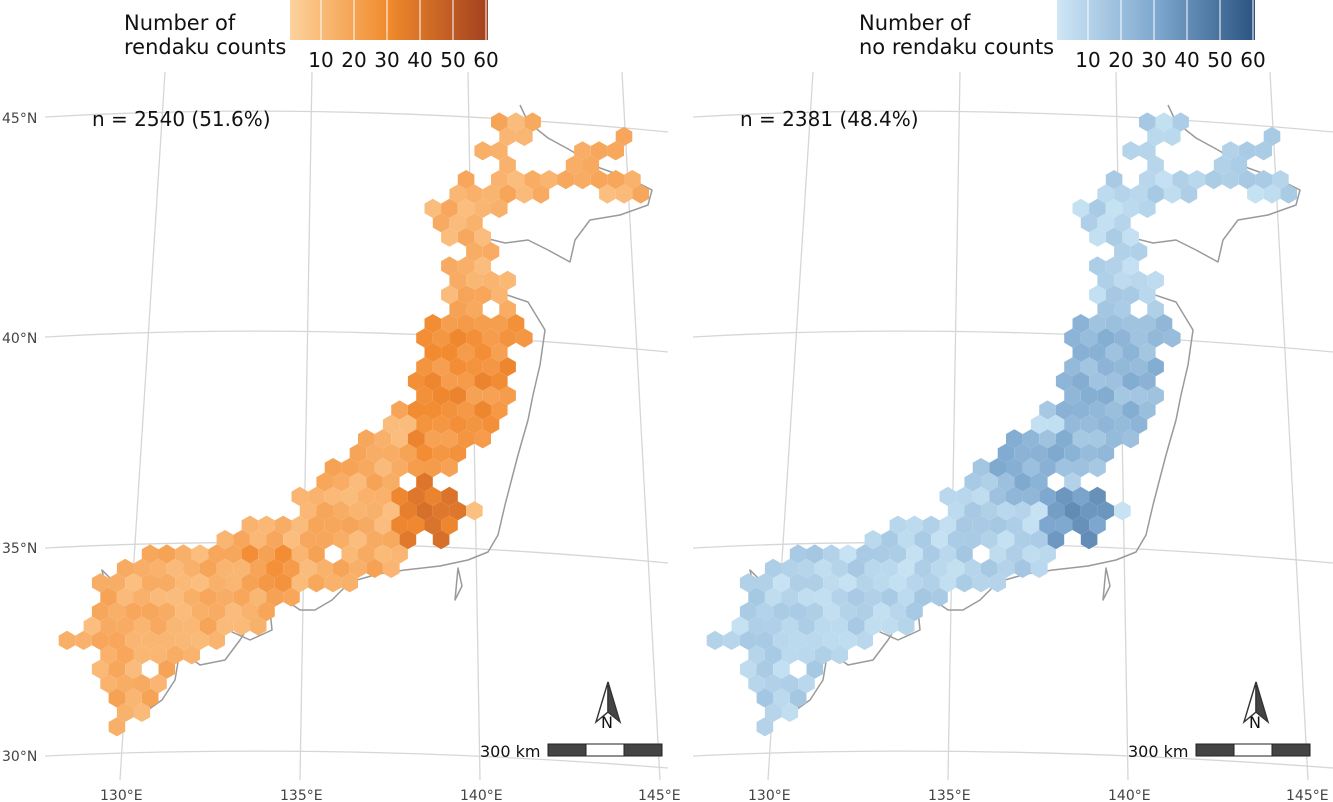 This screenshot has height=802, width=1333. What do you see at coordinates (1120, 60) in the screenshot?
I see `legend-tick-label: 20` at bounding box center [1120, 60].